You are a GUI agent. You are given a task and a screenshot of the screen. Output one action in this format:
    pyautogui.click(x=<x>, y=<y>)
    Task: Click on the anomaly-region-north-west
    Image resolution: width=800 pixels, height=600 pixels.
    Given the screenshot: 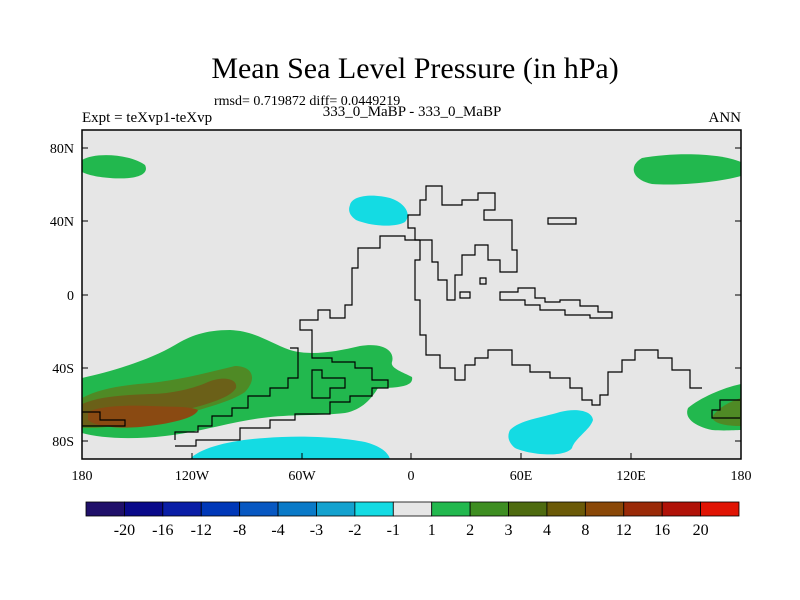 What is the action you would take?
    pyautogui.click(x=114, y=167)
    